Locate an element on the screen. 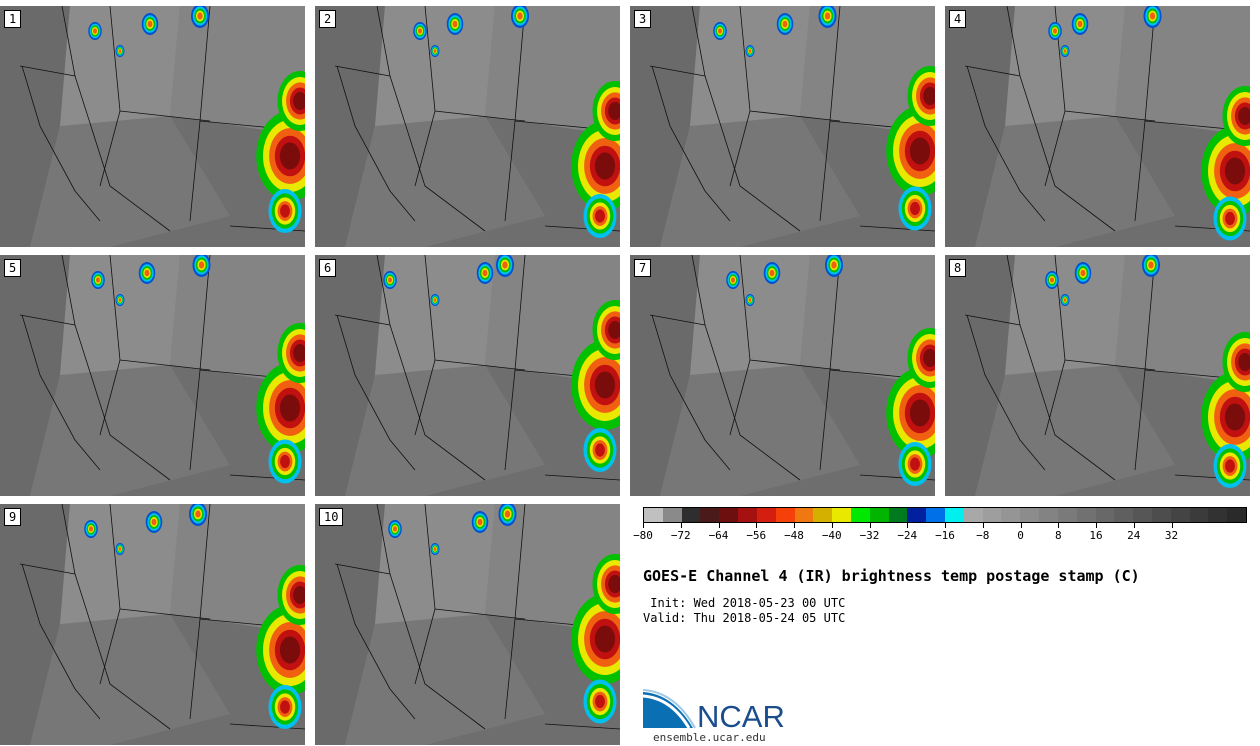 Image resolution: width=1260 pixels, height=746 pixels. map-panel: 7 is located at coordinates (782, 375).